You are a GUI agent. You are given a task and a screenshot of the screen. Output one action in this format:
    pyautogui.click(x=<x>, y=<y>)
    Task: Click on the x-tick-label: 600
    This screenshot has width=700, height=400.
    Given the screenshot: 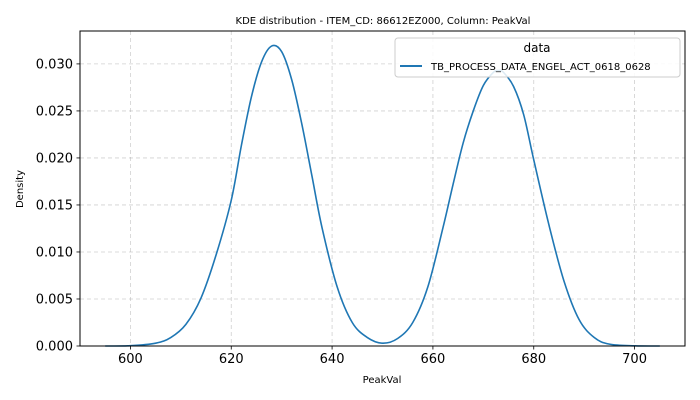 What is the action you would take?
    pyautogui.click(x=130, y=359)
    